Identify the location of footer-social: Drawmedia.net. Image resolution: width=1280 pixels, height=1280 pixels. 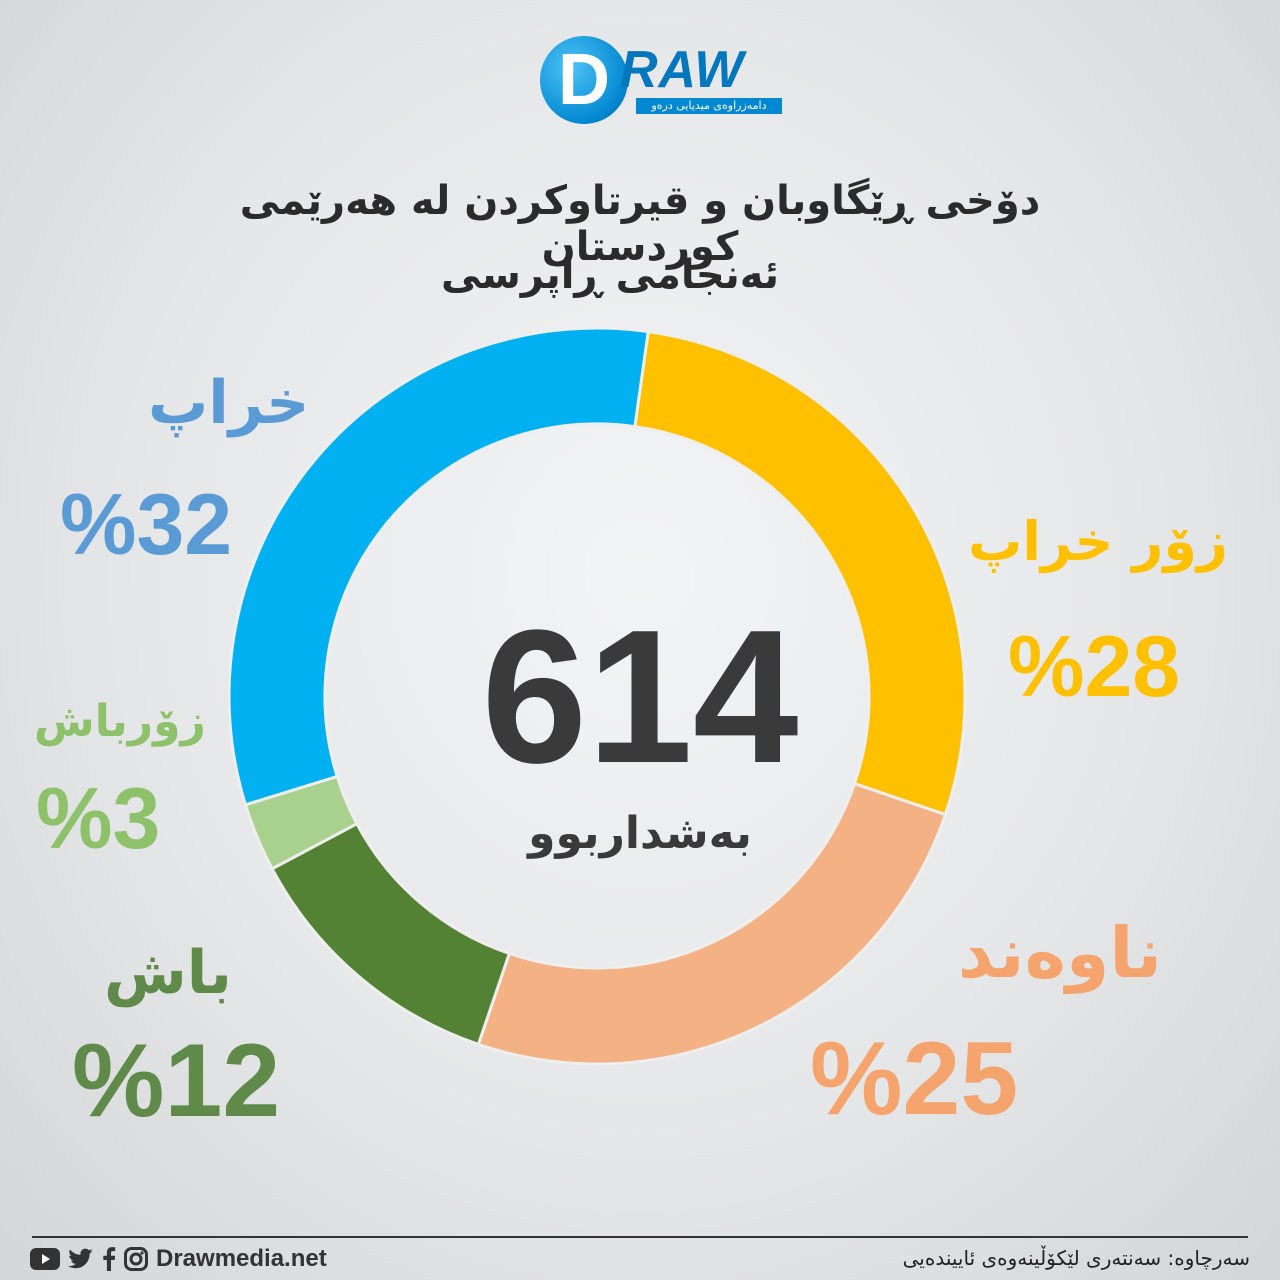
(178, 1259).